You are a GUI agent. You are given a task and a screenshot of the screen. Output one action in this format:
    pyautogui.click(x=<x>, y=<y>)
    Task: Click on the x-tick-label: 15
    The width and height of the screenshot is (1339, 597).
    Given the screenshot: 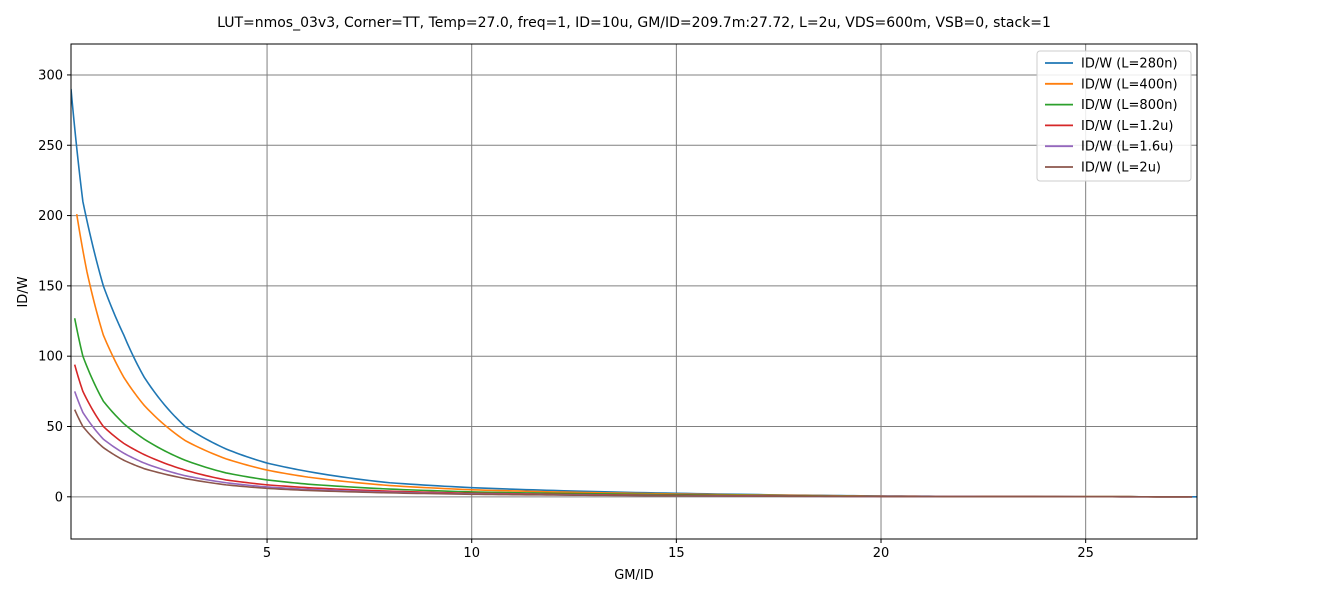 What is the action you would take?
    pyautogui.click(x=676, y=553)
    